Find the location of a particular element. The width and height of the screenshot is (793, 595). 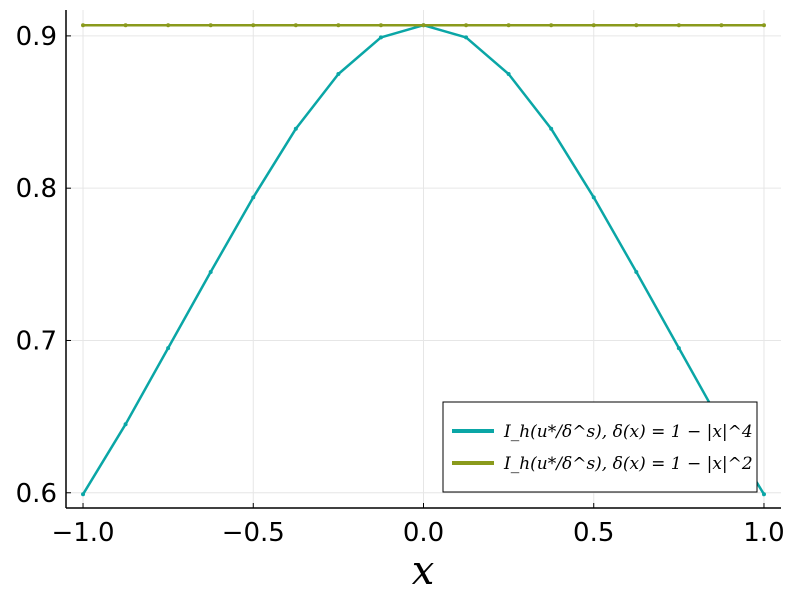

legend-label-series-1: I_h(u*/δ^s), δ(x) = 1 − |x|^4 is located at coordinates (628, 432).